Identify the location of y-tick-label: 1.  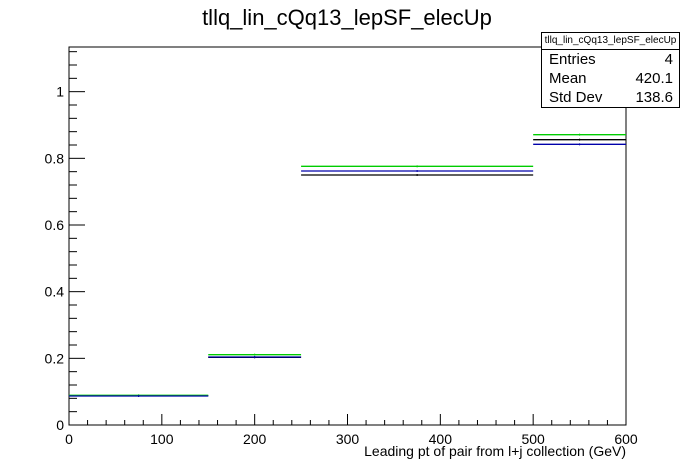
(60, 92).